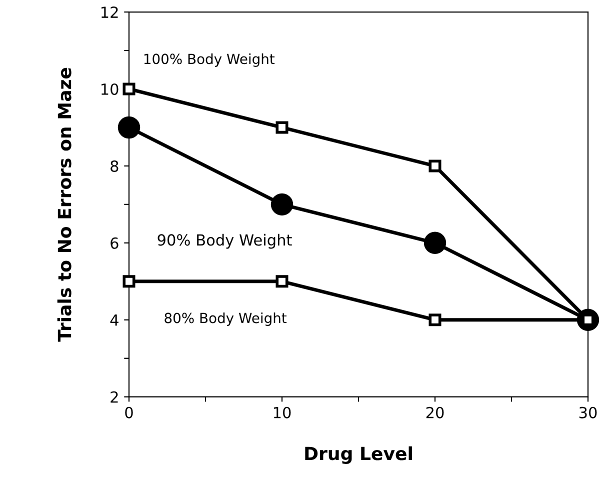  I want to click on series-label: 80% Body Weight, so click(225, 319).